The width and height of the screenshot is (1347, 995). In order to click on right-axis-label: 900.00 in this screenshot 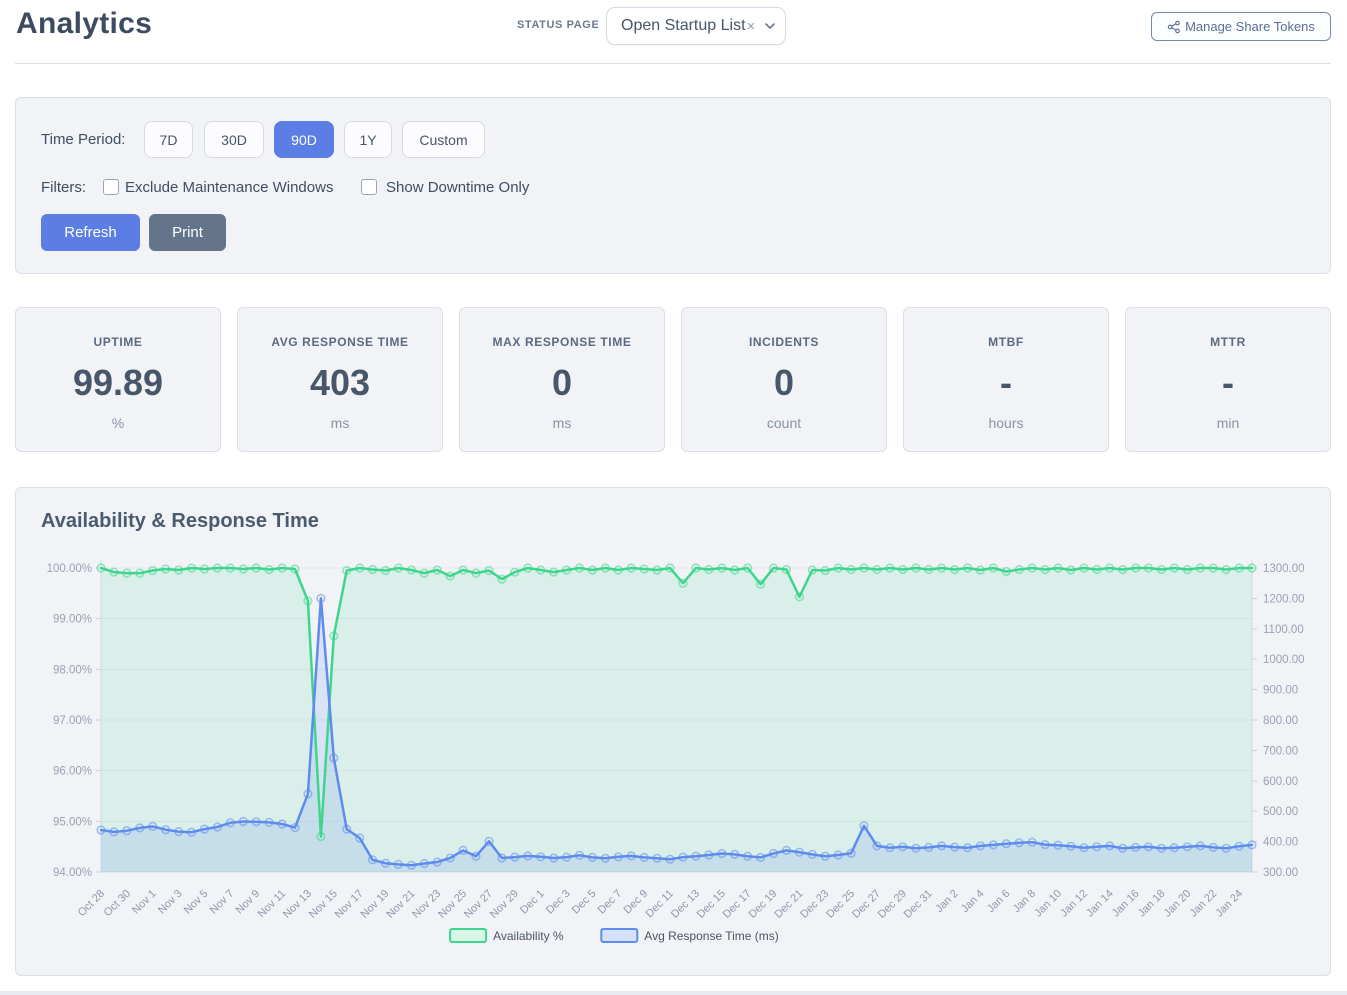, I will do `click(1280, 691)`.